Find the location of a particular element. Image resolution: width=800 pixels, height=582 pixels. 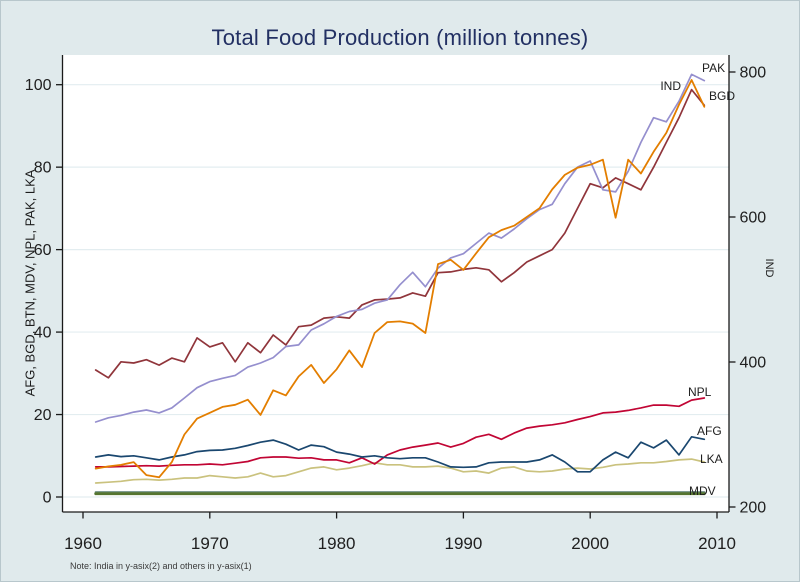

right-tick-label: 200 is located at coordinates (753, 508).